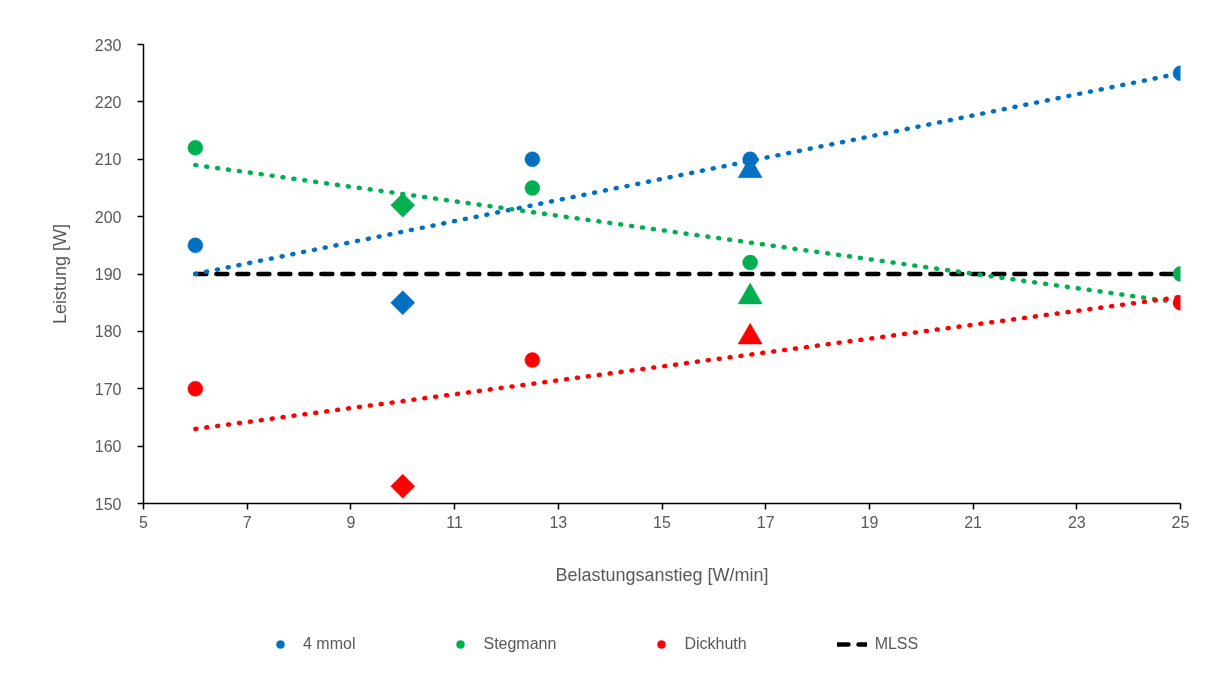  Describe the element at coordinates (144, 522) in the screenshot. I see `x-tick-label: 5` at that location.